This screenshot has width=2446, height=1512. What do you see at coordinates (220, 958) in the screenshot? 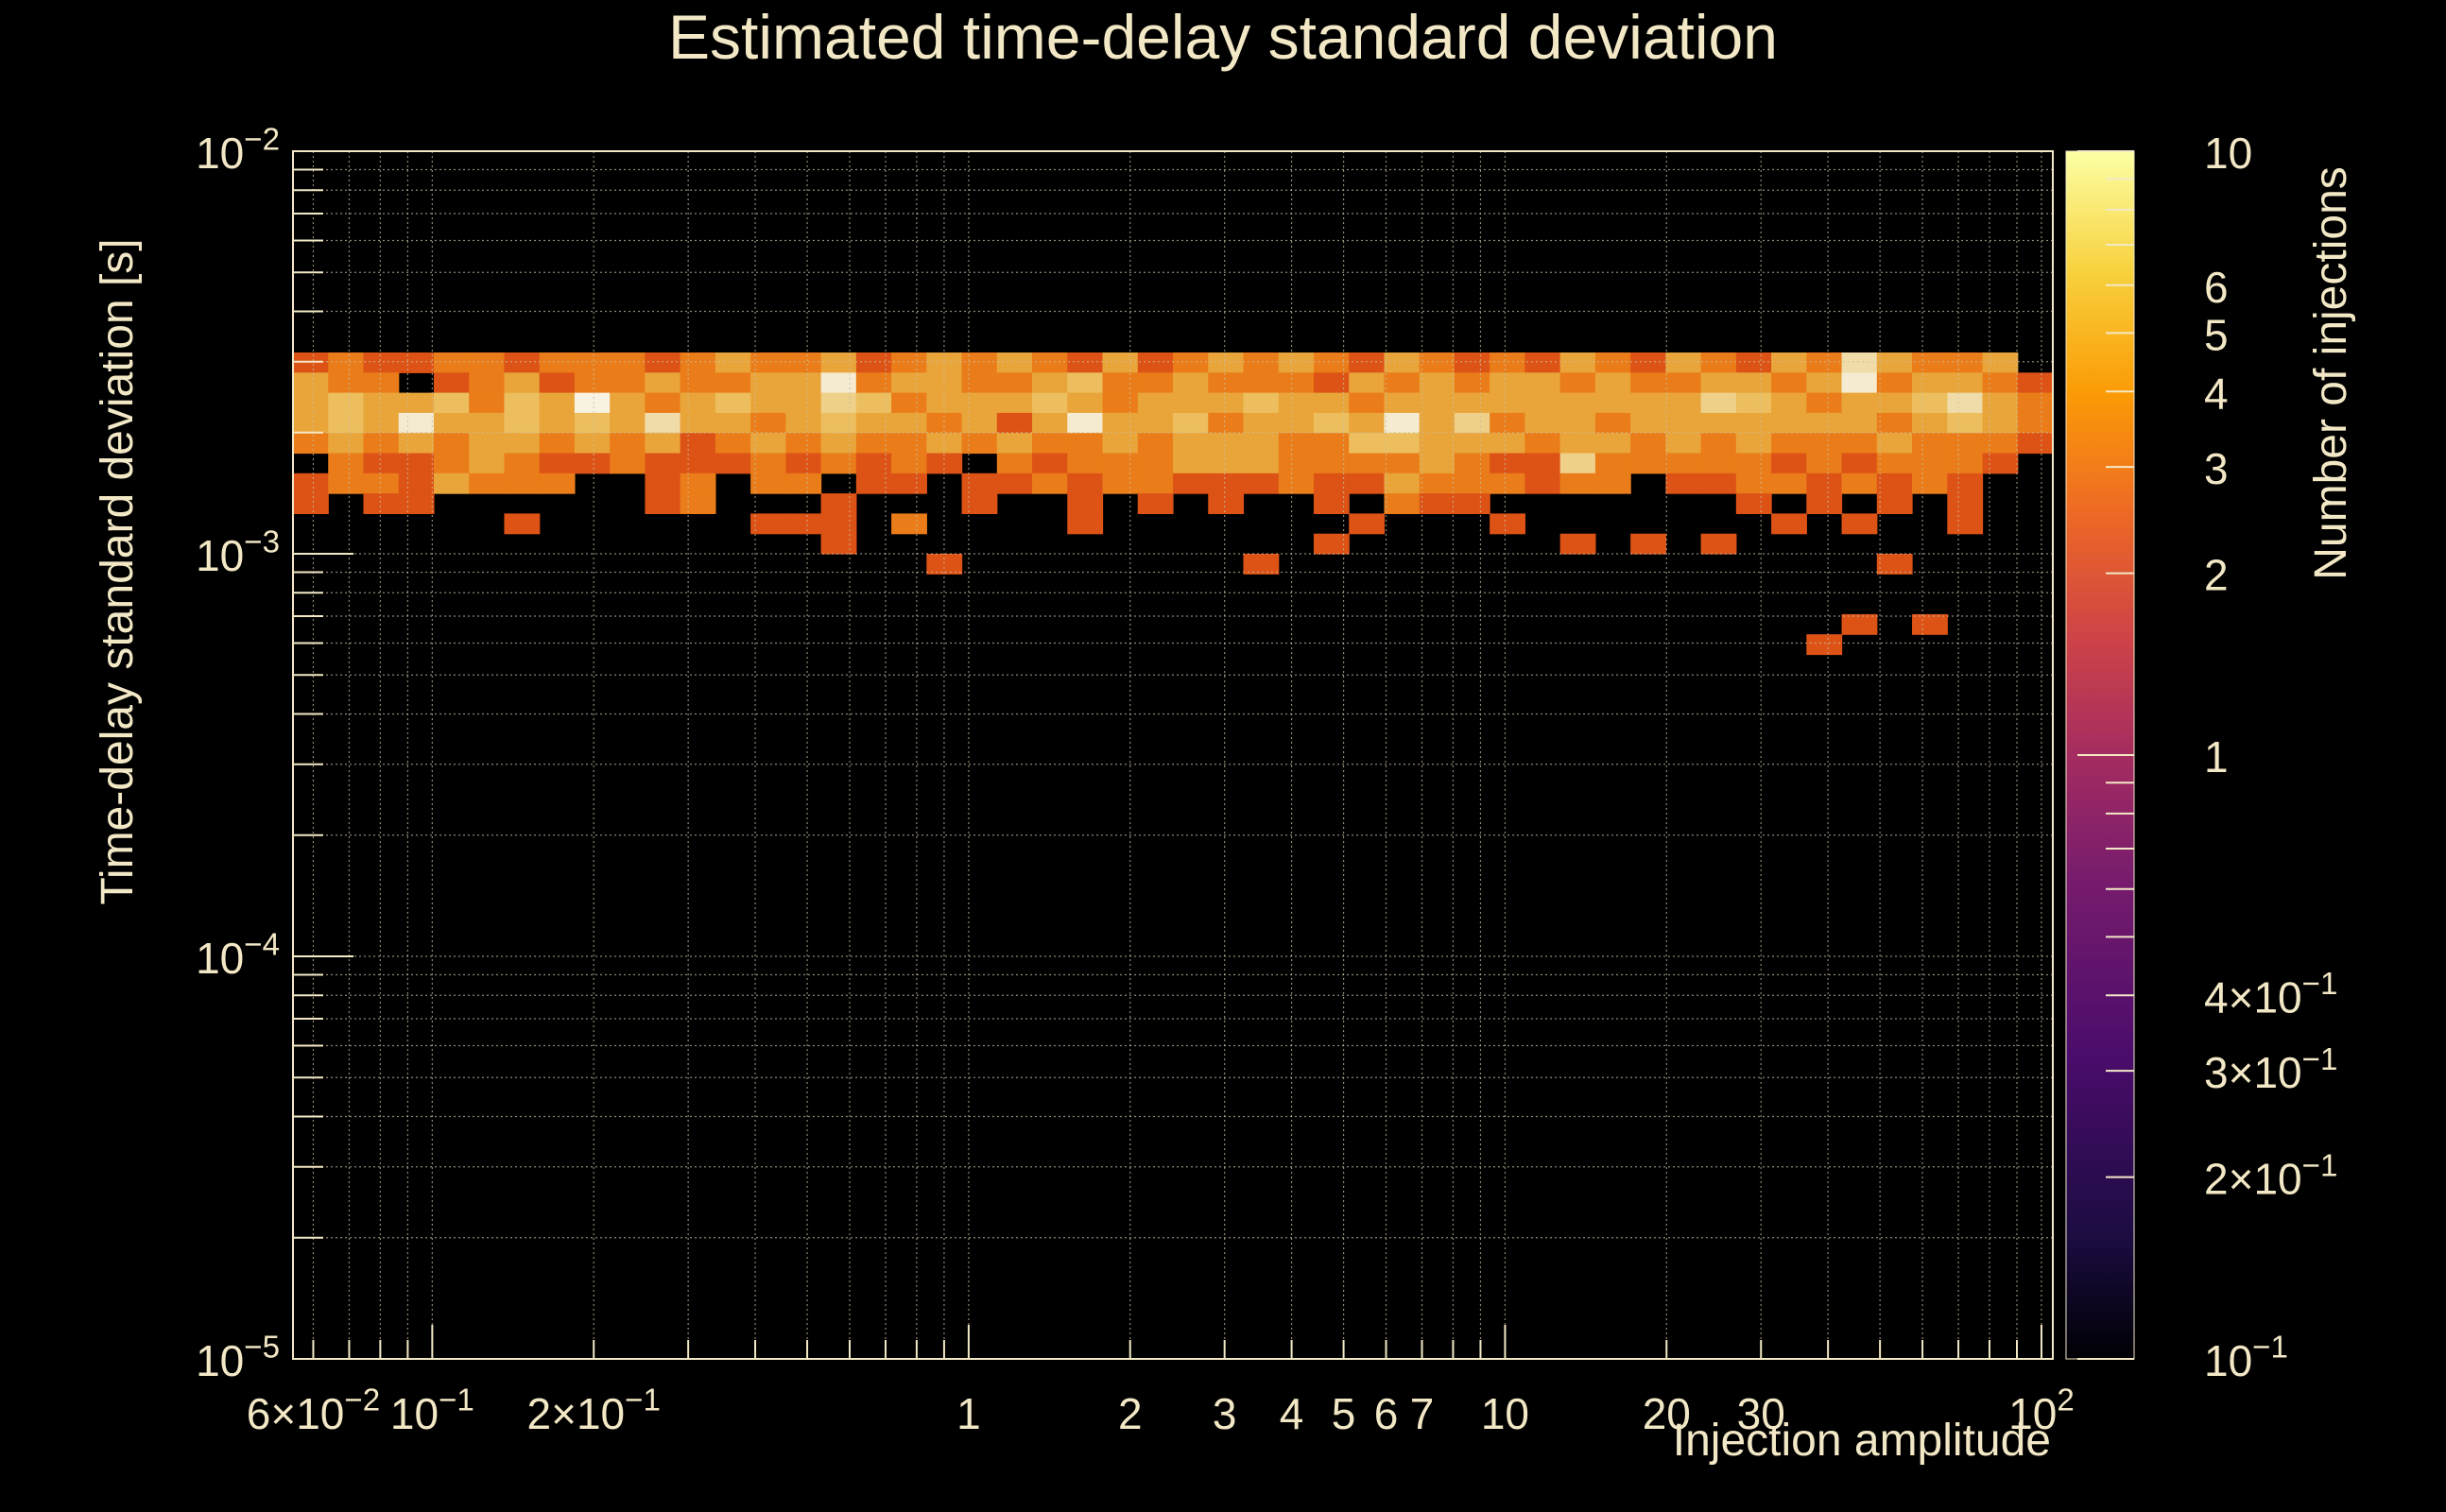
I see `y-tick-label-base: 10` at bounding box center [220, 958].